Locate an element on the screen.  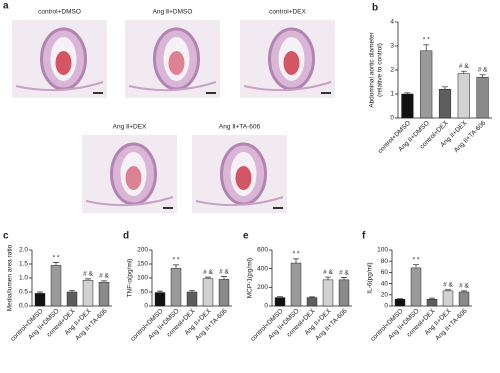
y-tick-label: 0.5 is located at coordinates (23, 292).